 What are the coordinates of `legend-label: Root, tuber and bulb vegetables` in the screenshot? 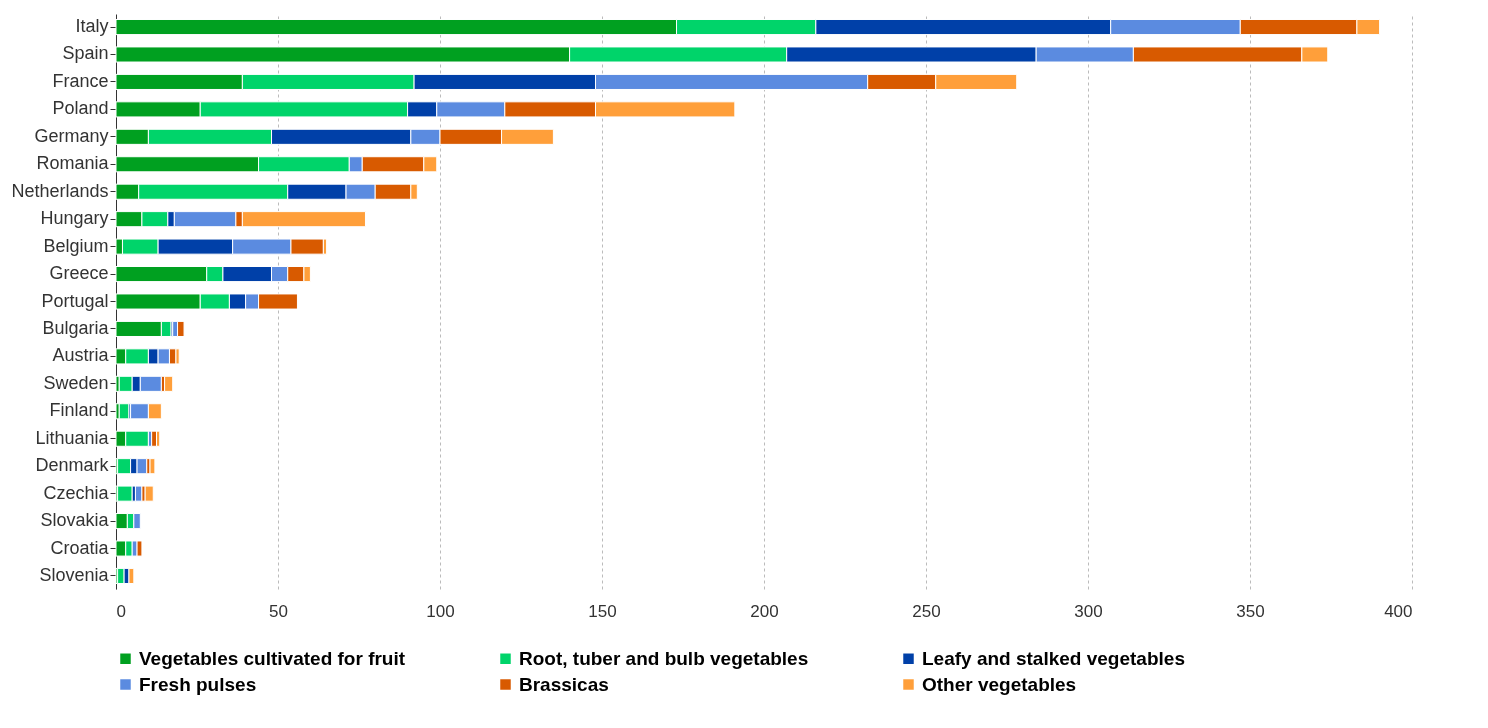 It's located at (664, 658).